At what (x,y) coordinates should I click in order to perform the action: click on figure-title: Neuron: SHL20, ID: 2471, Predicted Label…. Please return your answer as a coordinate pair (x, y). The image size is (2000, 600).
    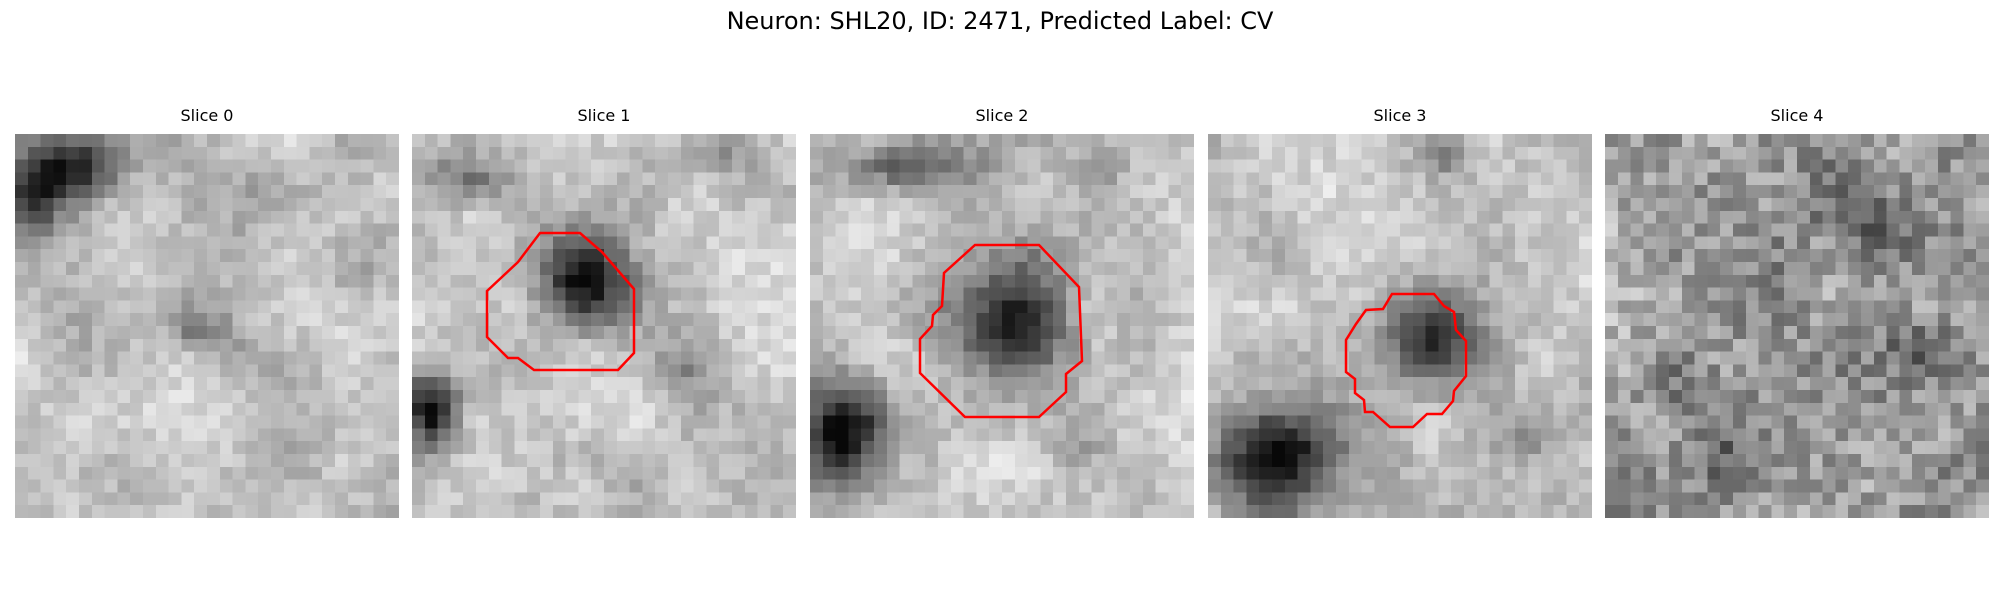
    Looking at the image, I should click on (1000, 21).